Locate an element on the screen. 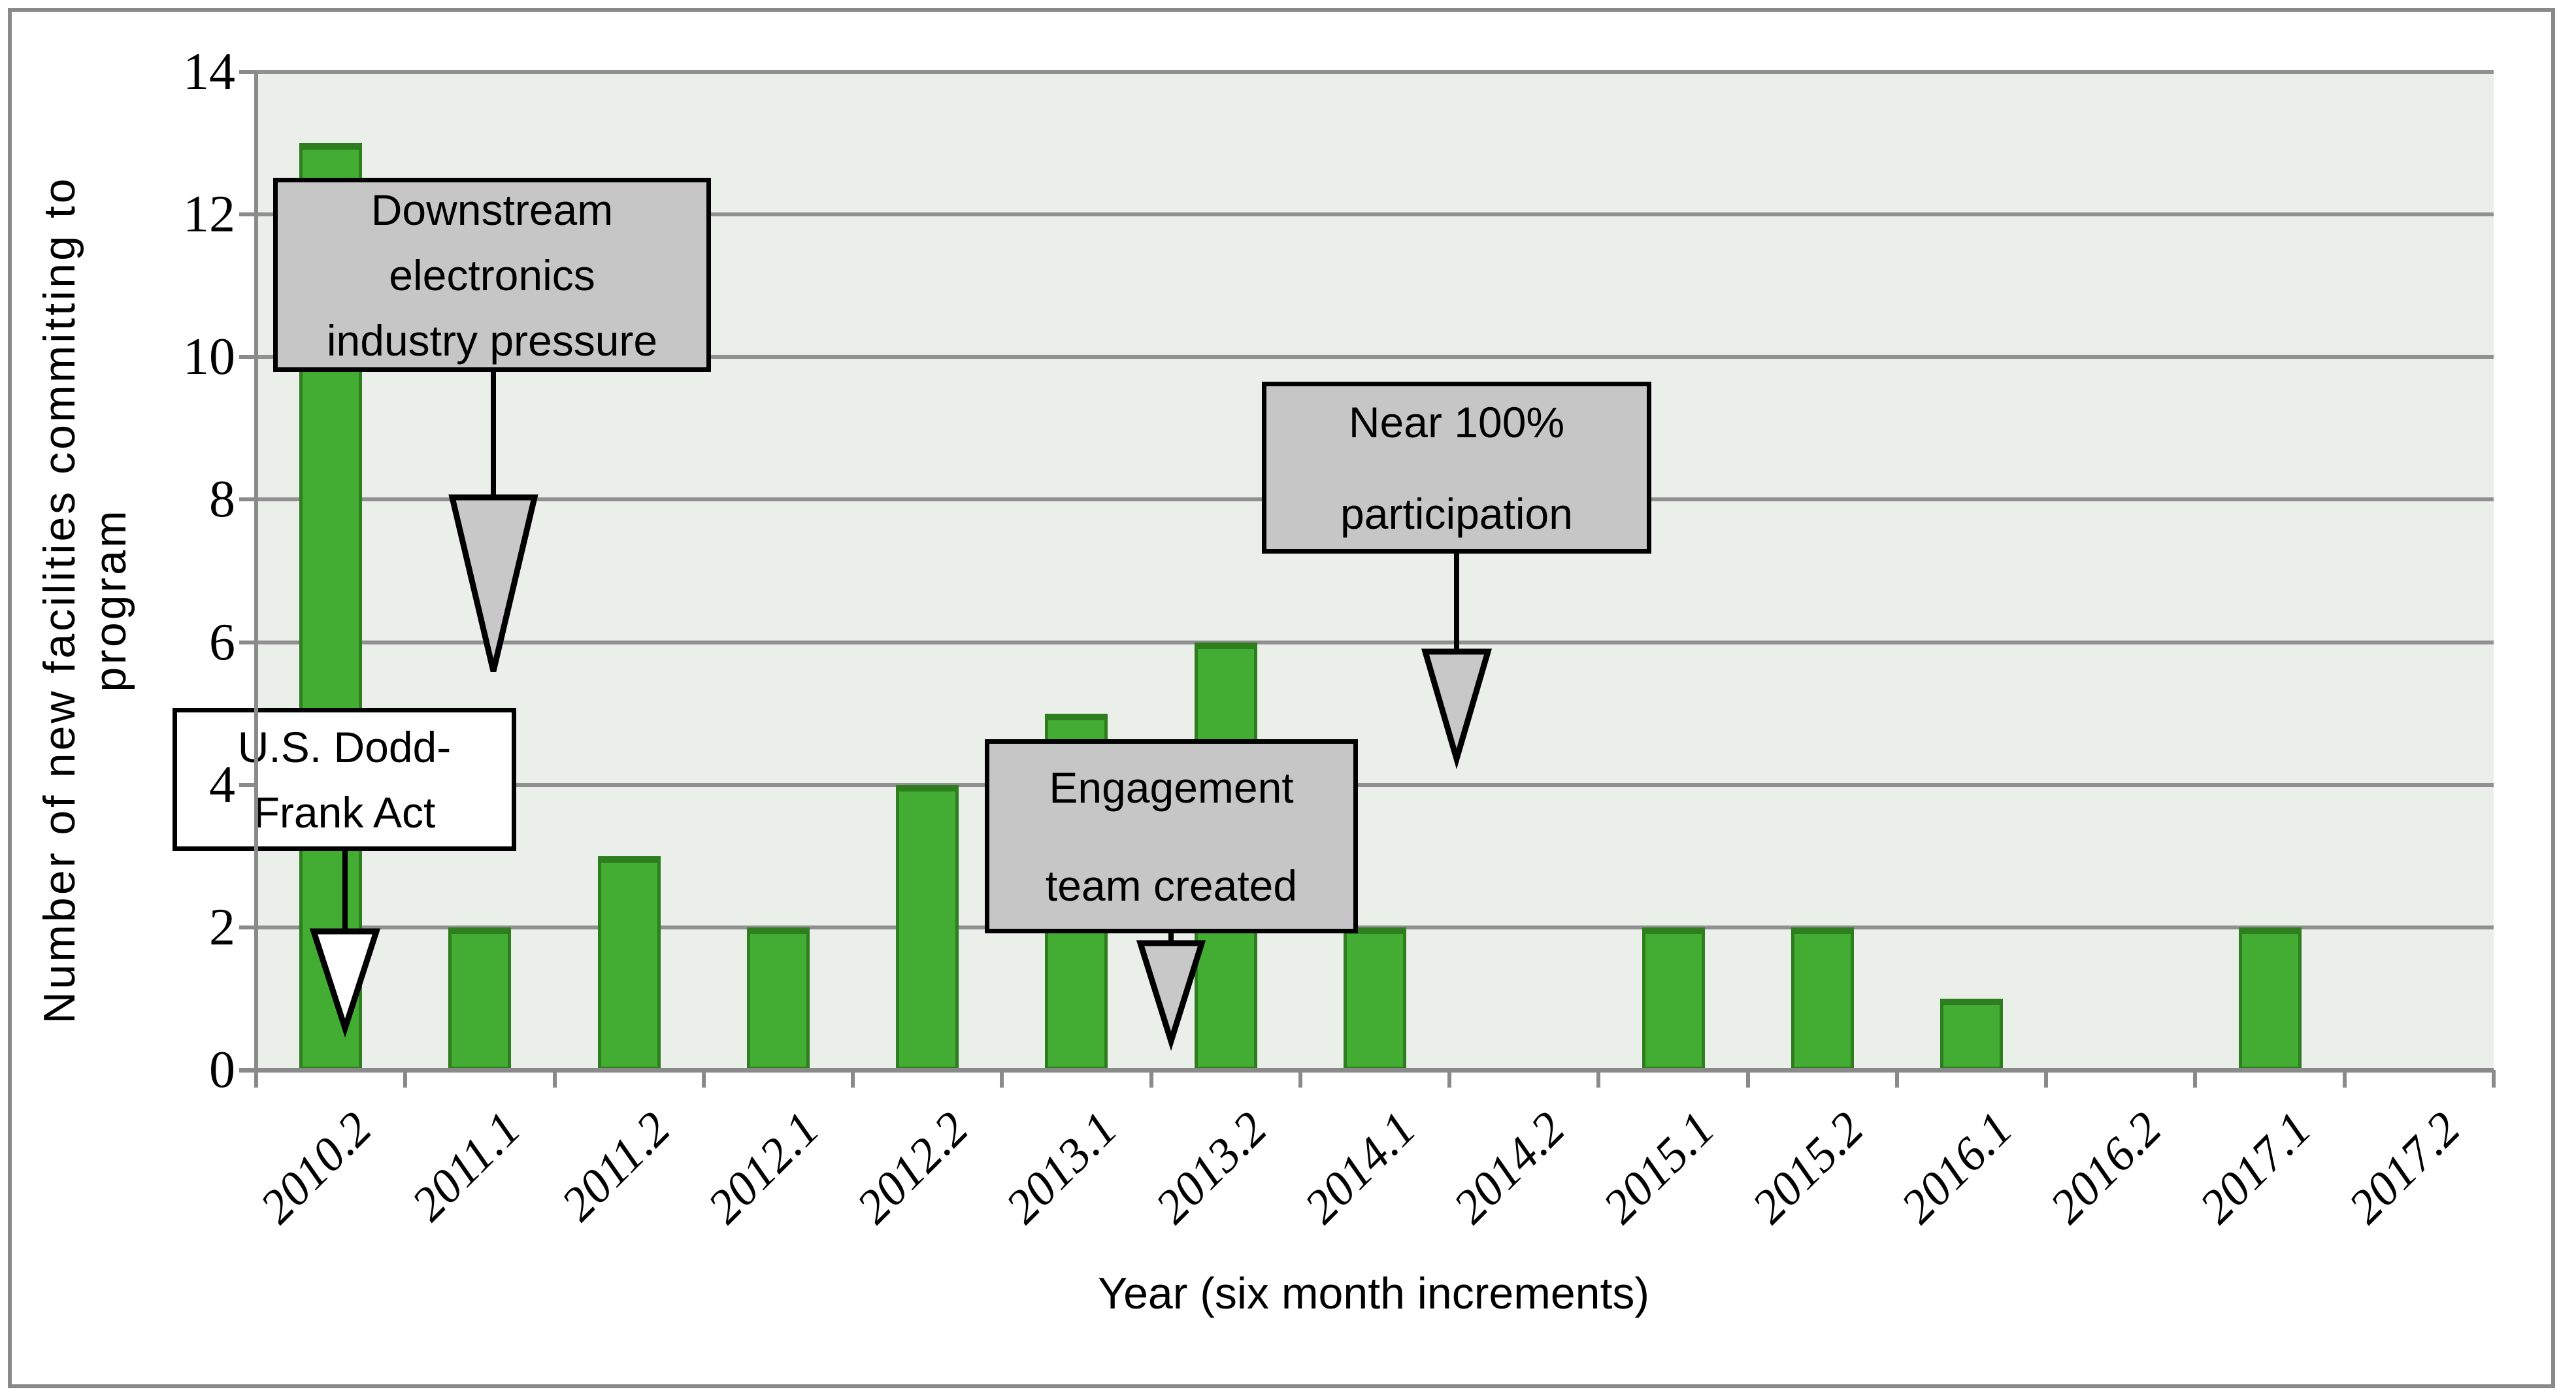 This screenshot has width=2576, height=1400. y-axis-line is located at coordinates (256, 571).